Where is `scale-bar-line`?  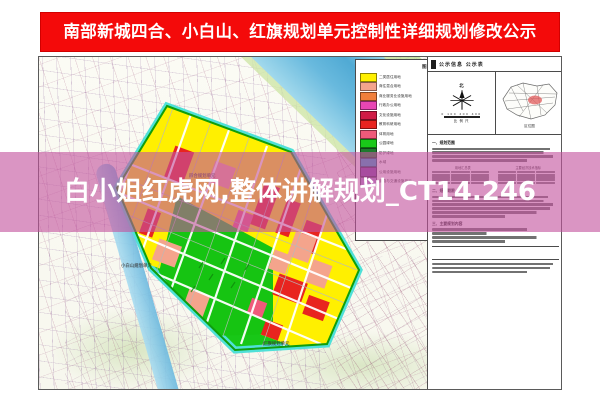 scale-bar-line is located at coordinates (461, 117).